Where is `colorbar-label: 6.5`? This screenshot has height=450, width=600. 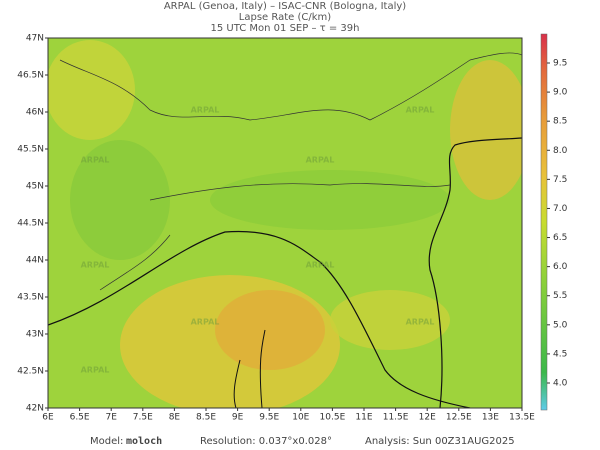 colorbar-label: 6.5 is located at coordinates (560, 238).